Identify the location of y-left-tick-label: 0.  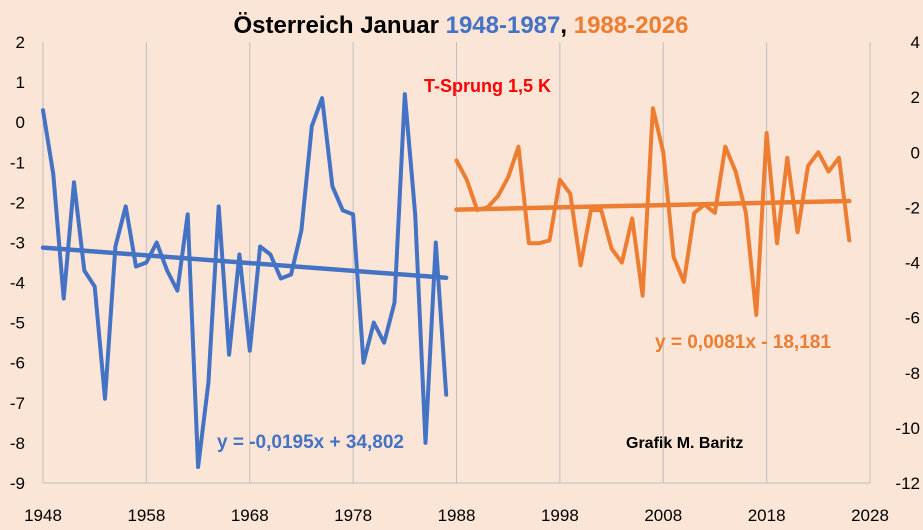
(20, 122).